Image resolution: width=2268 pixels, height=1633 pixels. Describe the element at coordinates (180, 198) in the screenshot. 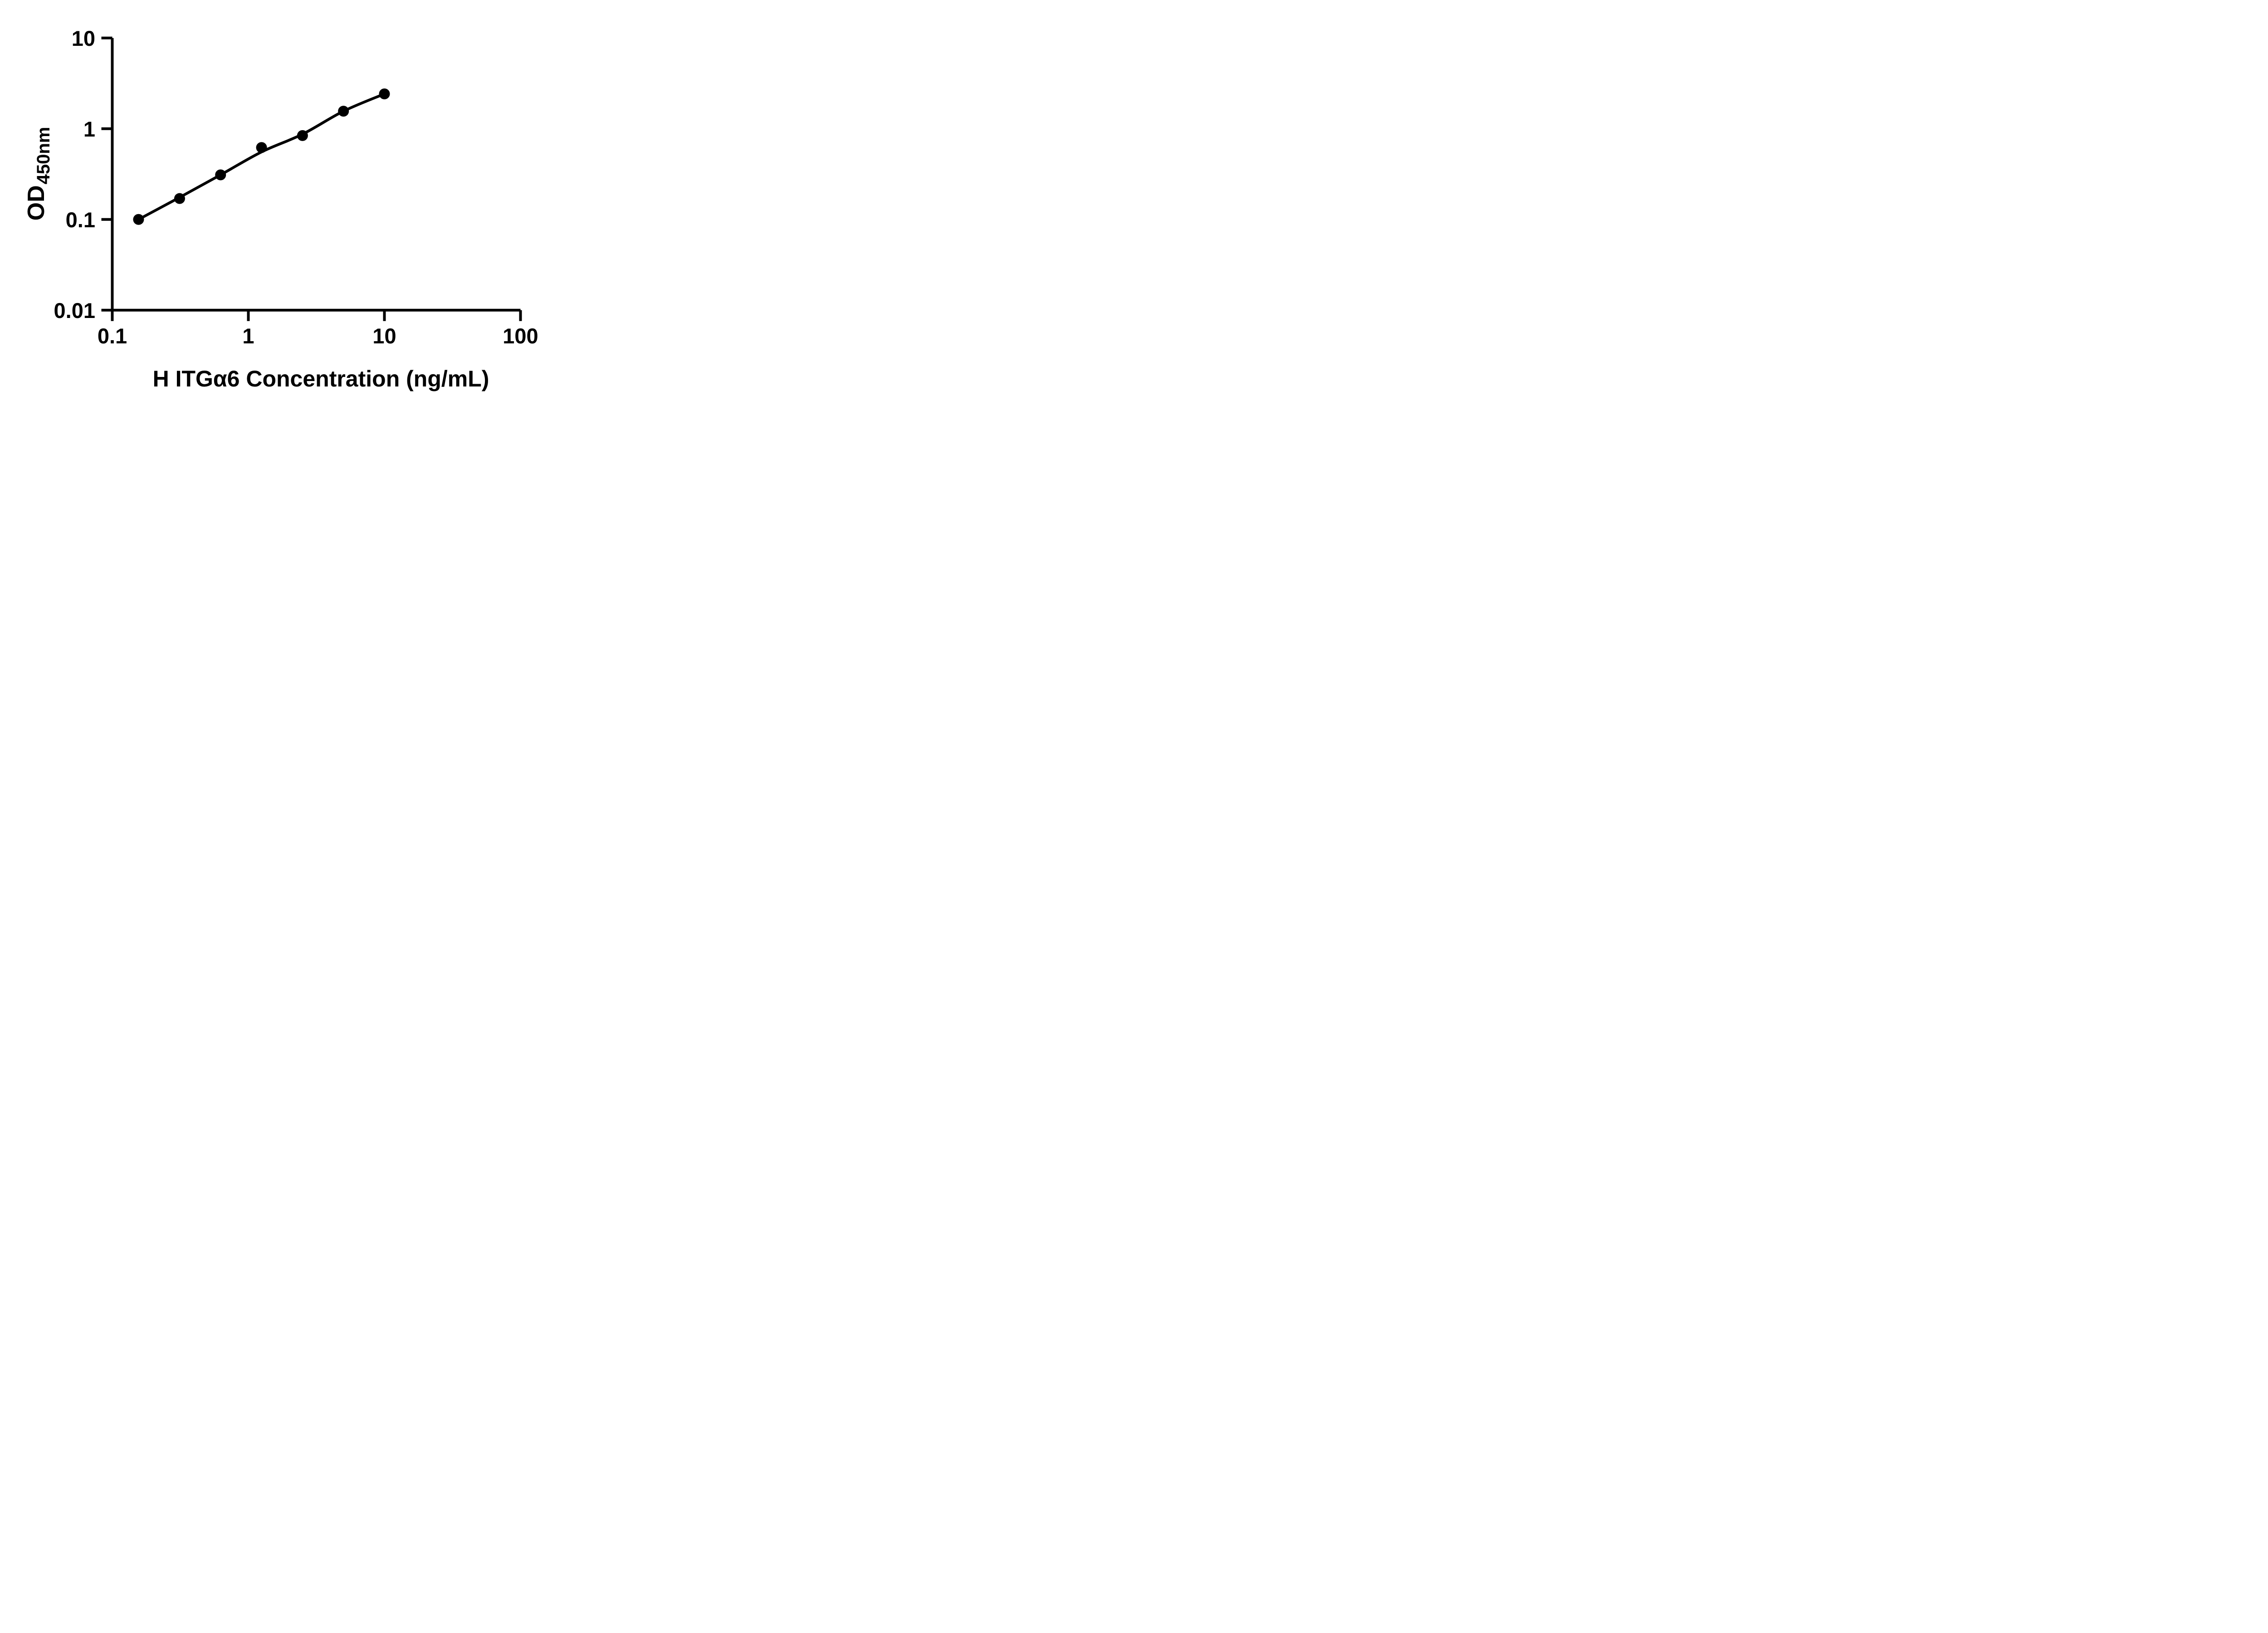

I see `data-point-0.3125ng-ml` at that location.